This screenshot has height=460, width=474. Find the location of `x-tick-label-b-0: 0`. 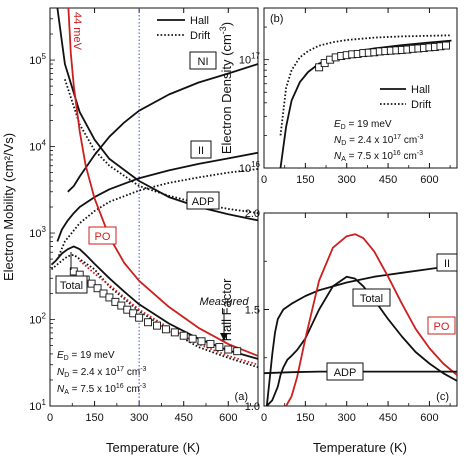

x-tick-label-b-0: 0 is located at coordinates (264, 180).